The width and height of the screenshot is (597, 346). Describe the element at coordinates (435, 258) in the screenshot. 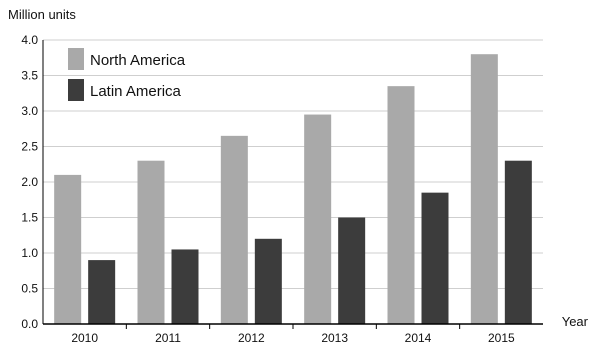

I see `bar-latin-america-2014` at that location.